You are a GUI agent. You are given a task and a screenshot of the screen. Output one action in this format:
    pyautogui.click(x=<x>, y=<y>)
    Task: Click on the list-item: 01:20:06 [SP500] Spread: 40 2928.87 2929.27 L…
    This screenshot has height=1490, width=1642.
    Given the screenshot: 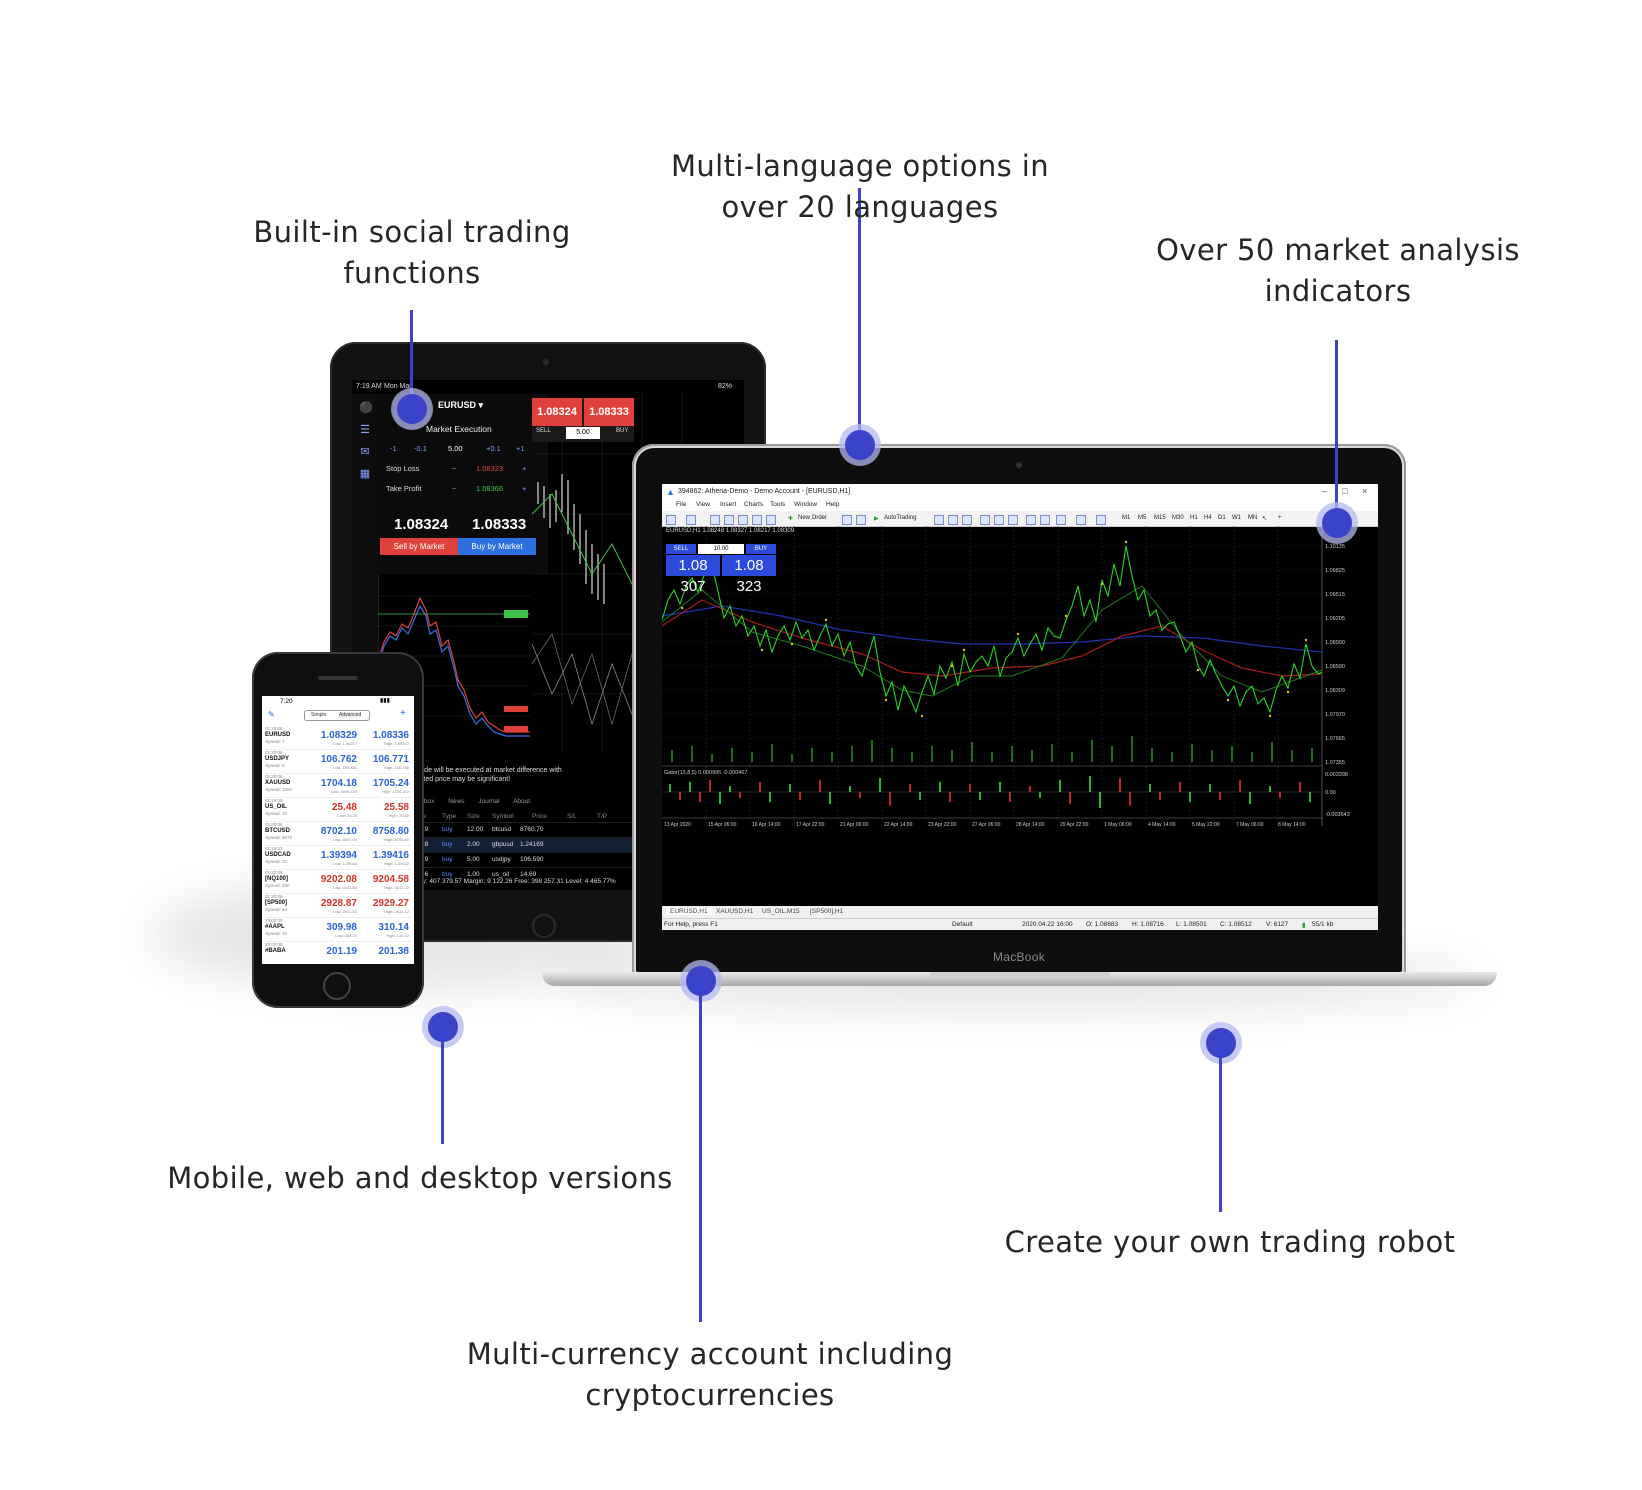 What is the action you would take?
    pyautogui.click(x=338, y=906)
    